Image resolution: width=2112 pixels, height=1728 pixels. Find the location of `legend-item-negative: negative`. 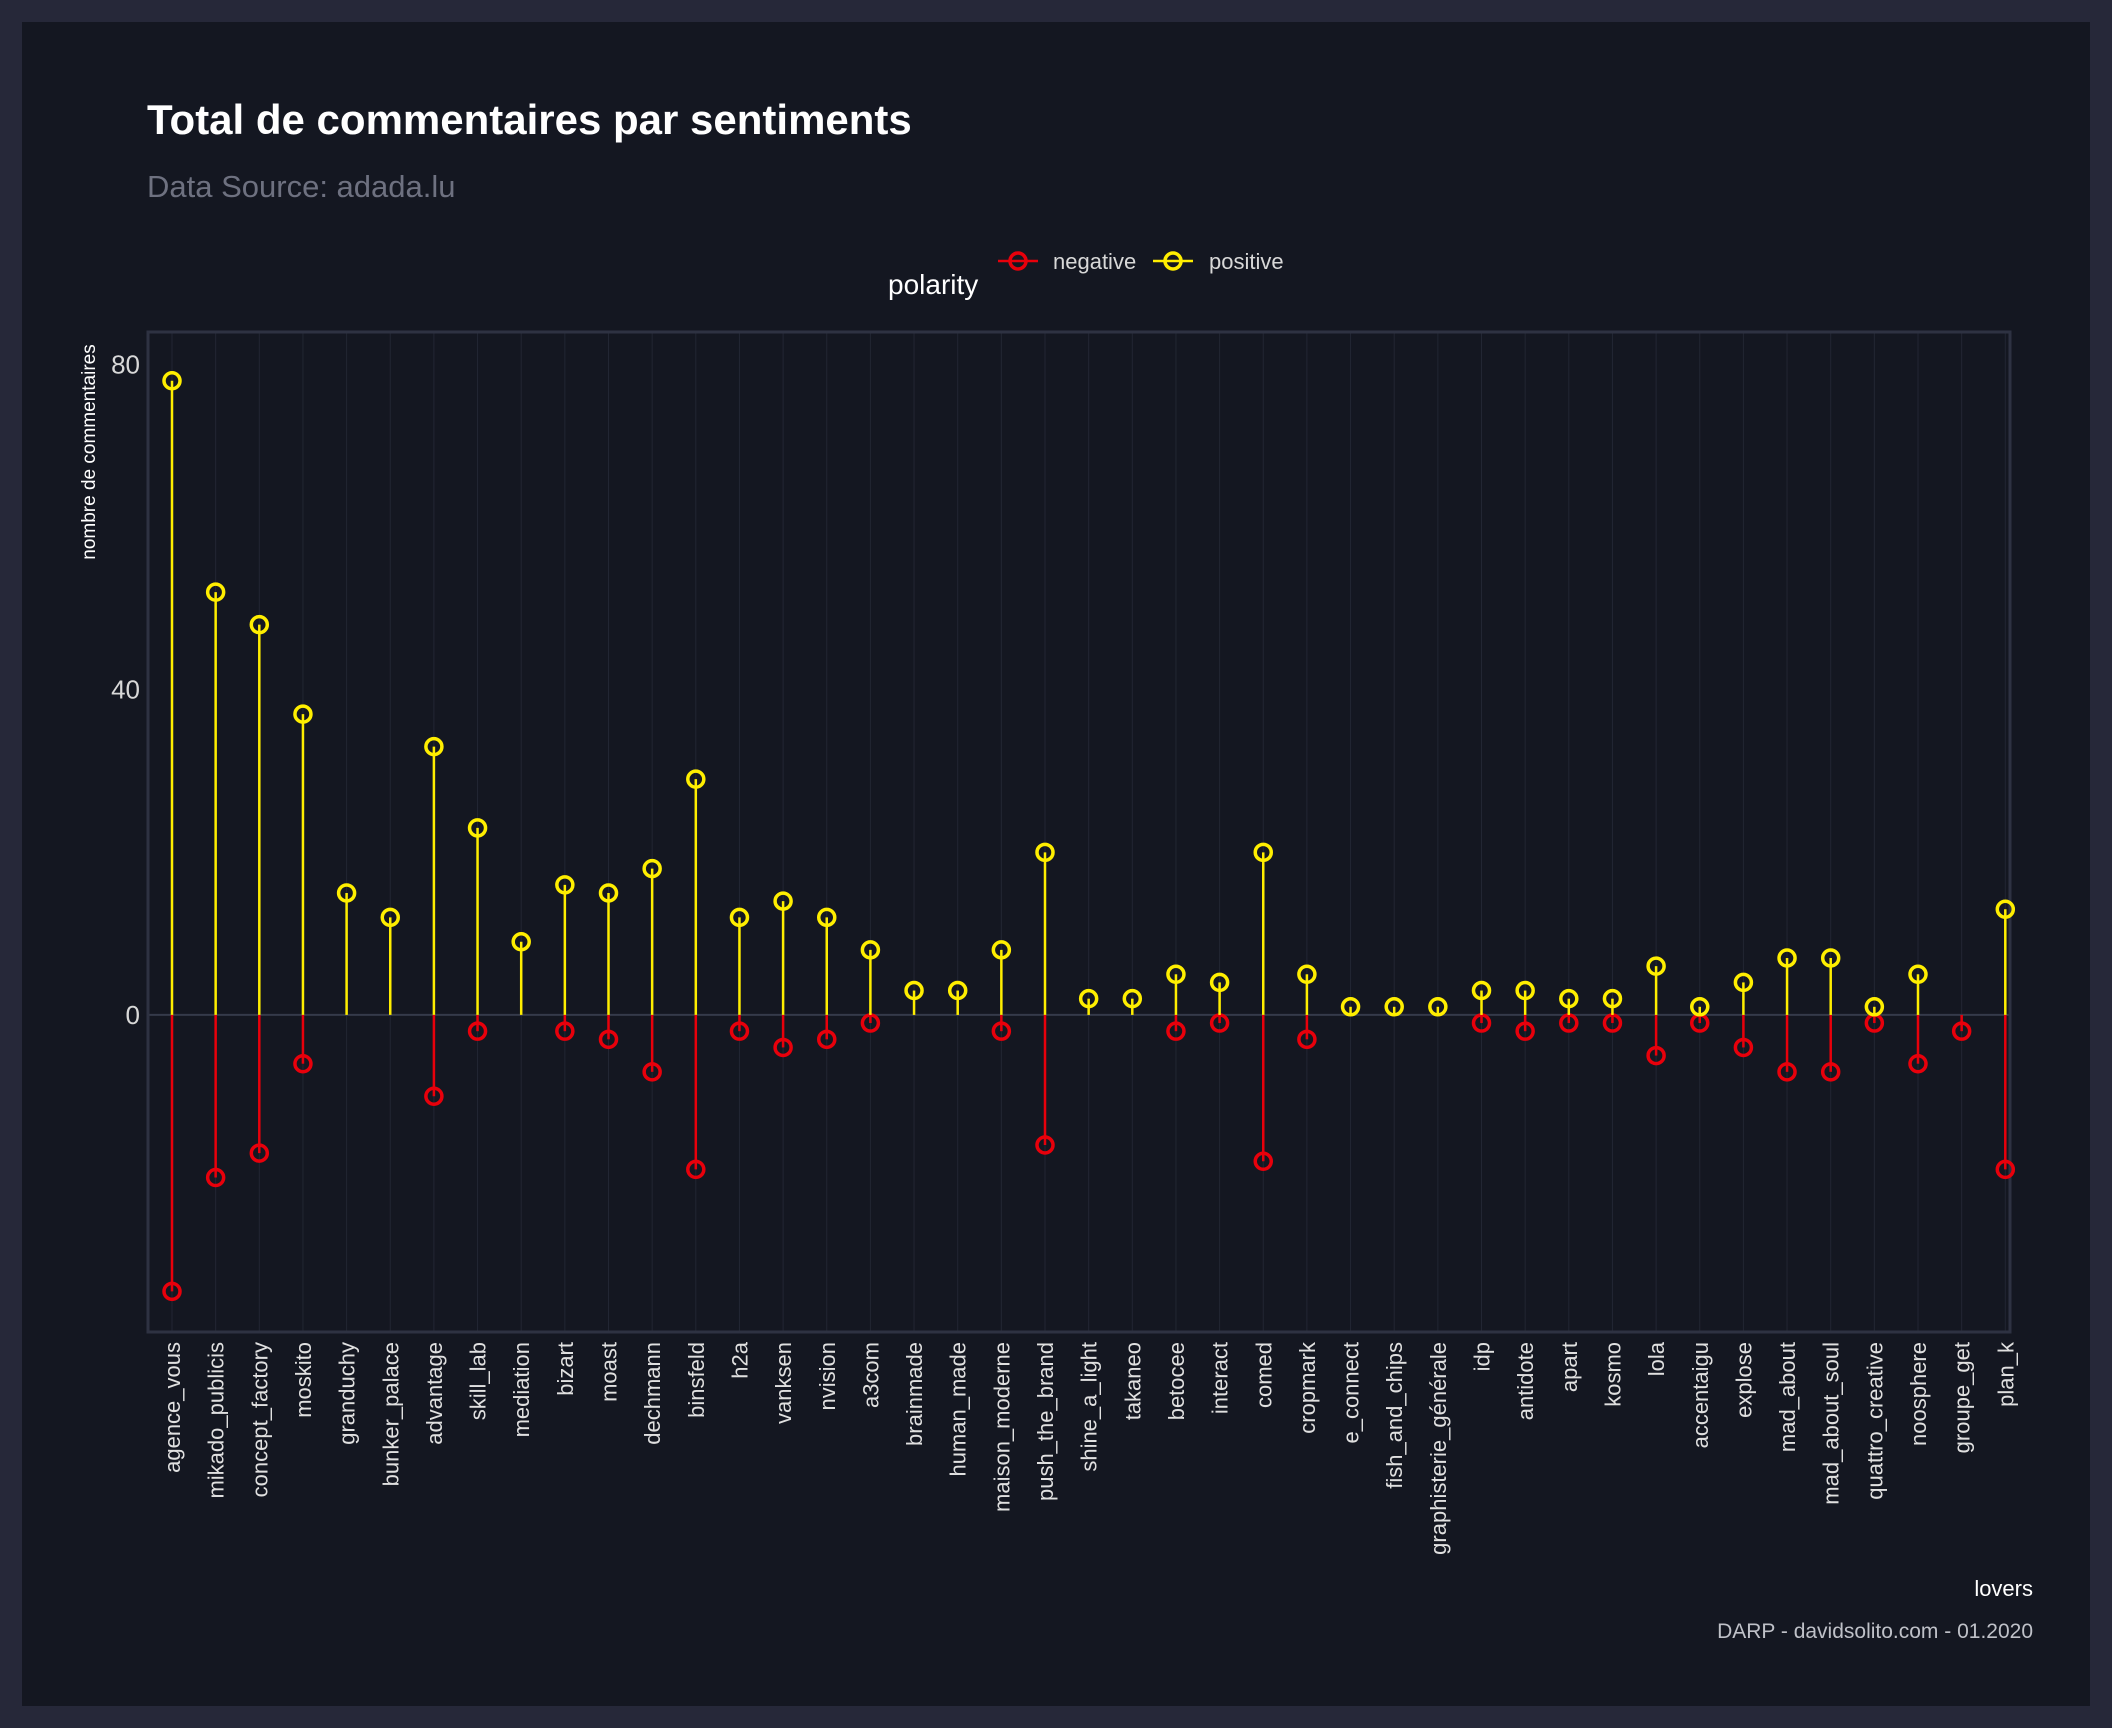

legend-item-negative: negative is located at coordinates (1067, 261).